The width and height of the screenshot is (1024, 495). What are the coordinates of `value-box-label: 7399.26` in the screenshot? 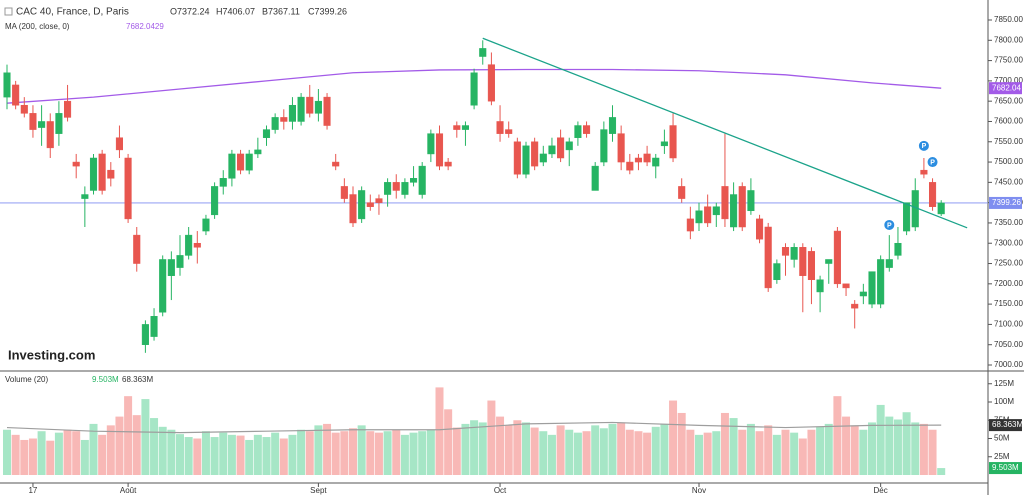 It's located at (1006, 202).